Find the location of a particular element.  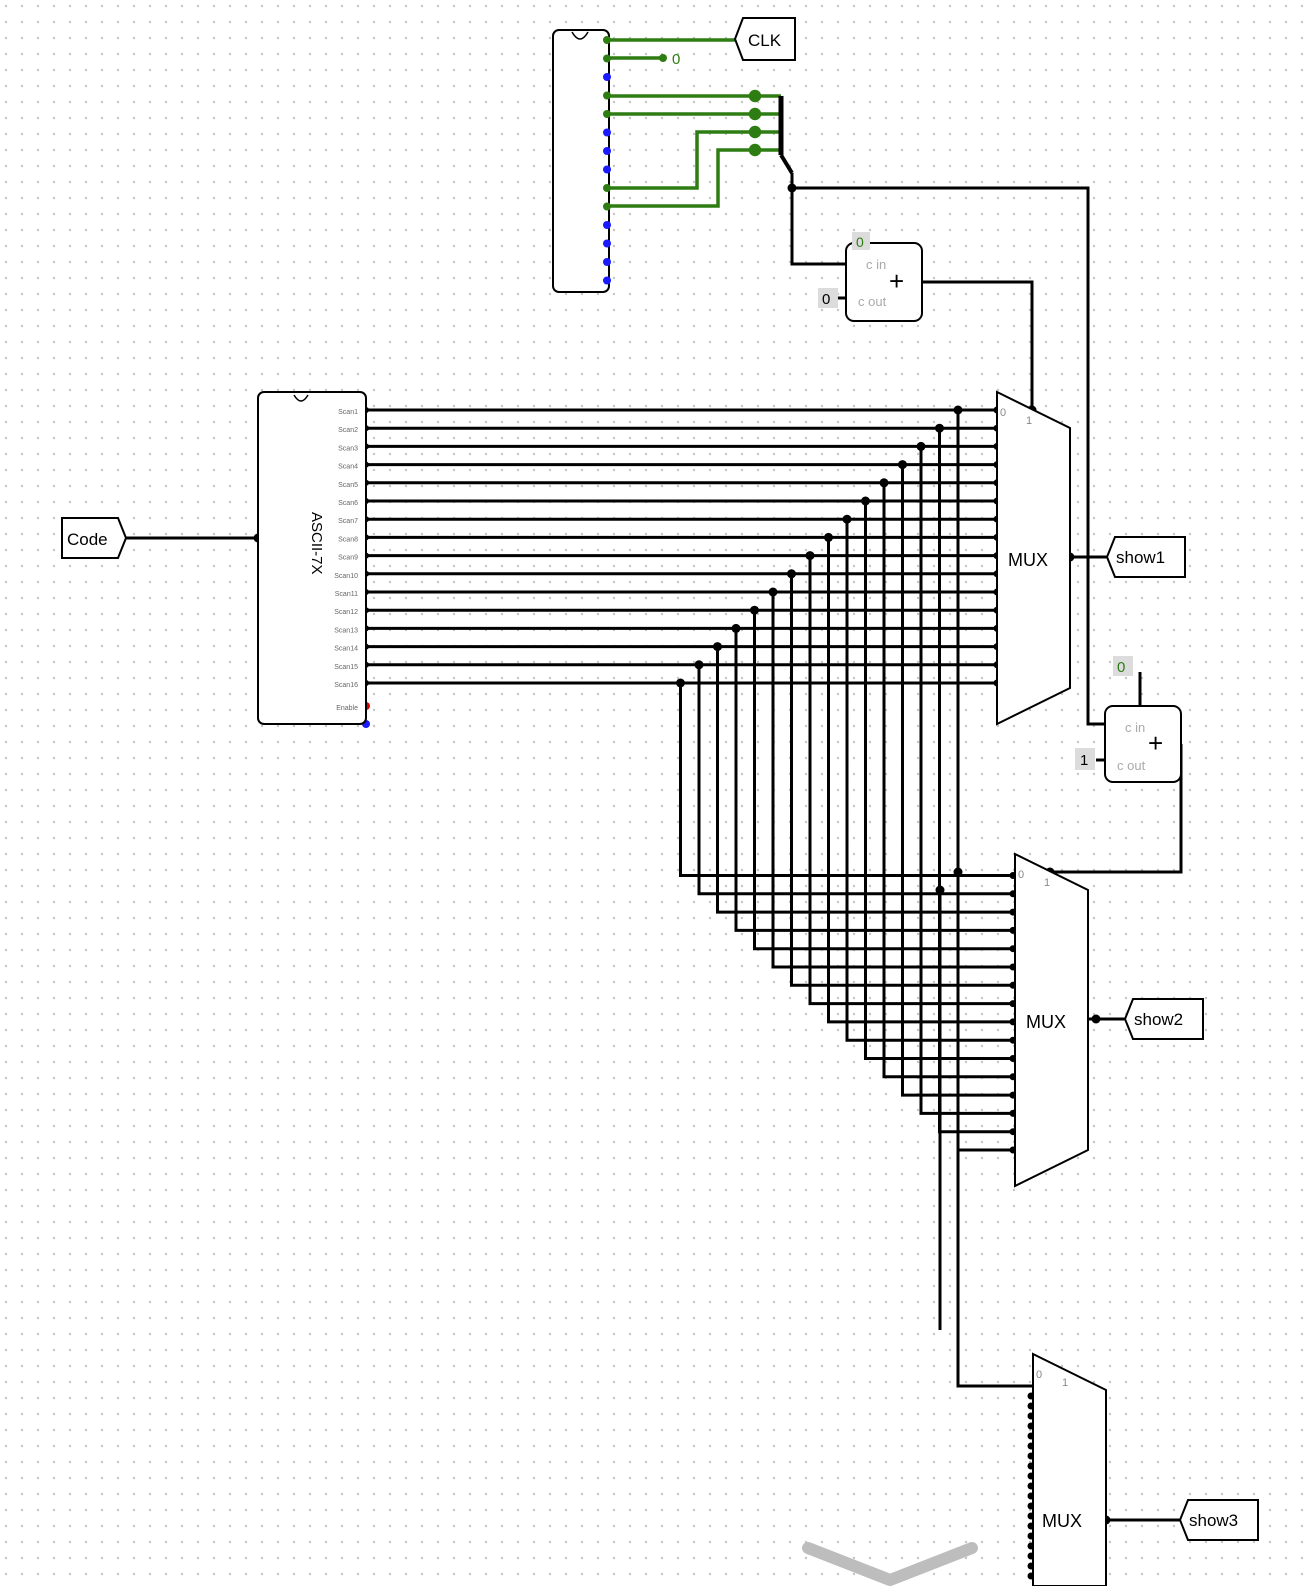

splitter-stem is located at coordinates (786, 164).